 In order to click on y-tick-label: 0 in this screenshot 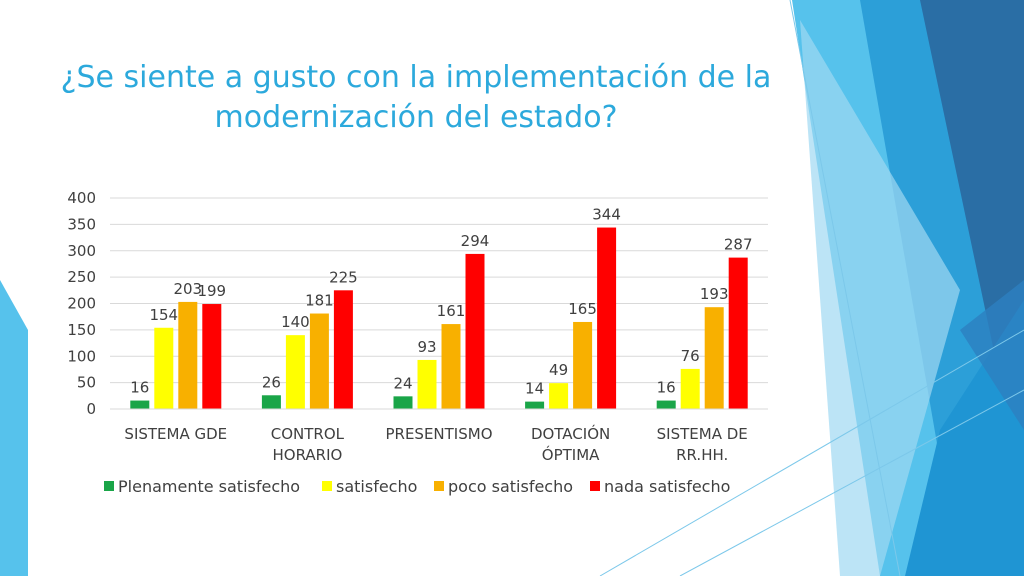, I will do `click(91, 409)`.